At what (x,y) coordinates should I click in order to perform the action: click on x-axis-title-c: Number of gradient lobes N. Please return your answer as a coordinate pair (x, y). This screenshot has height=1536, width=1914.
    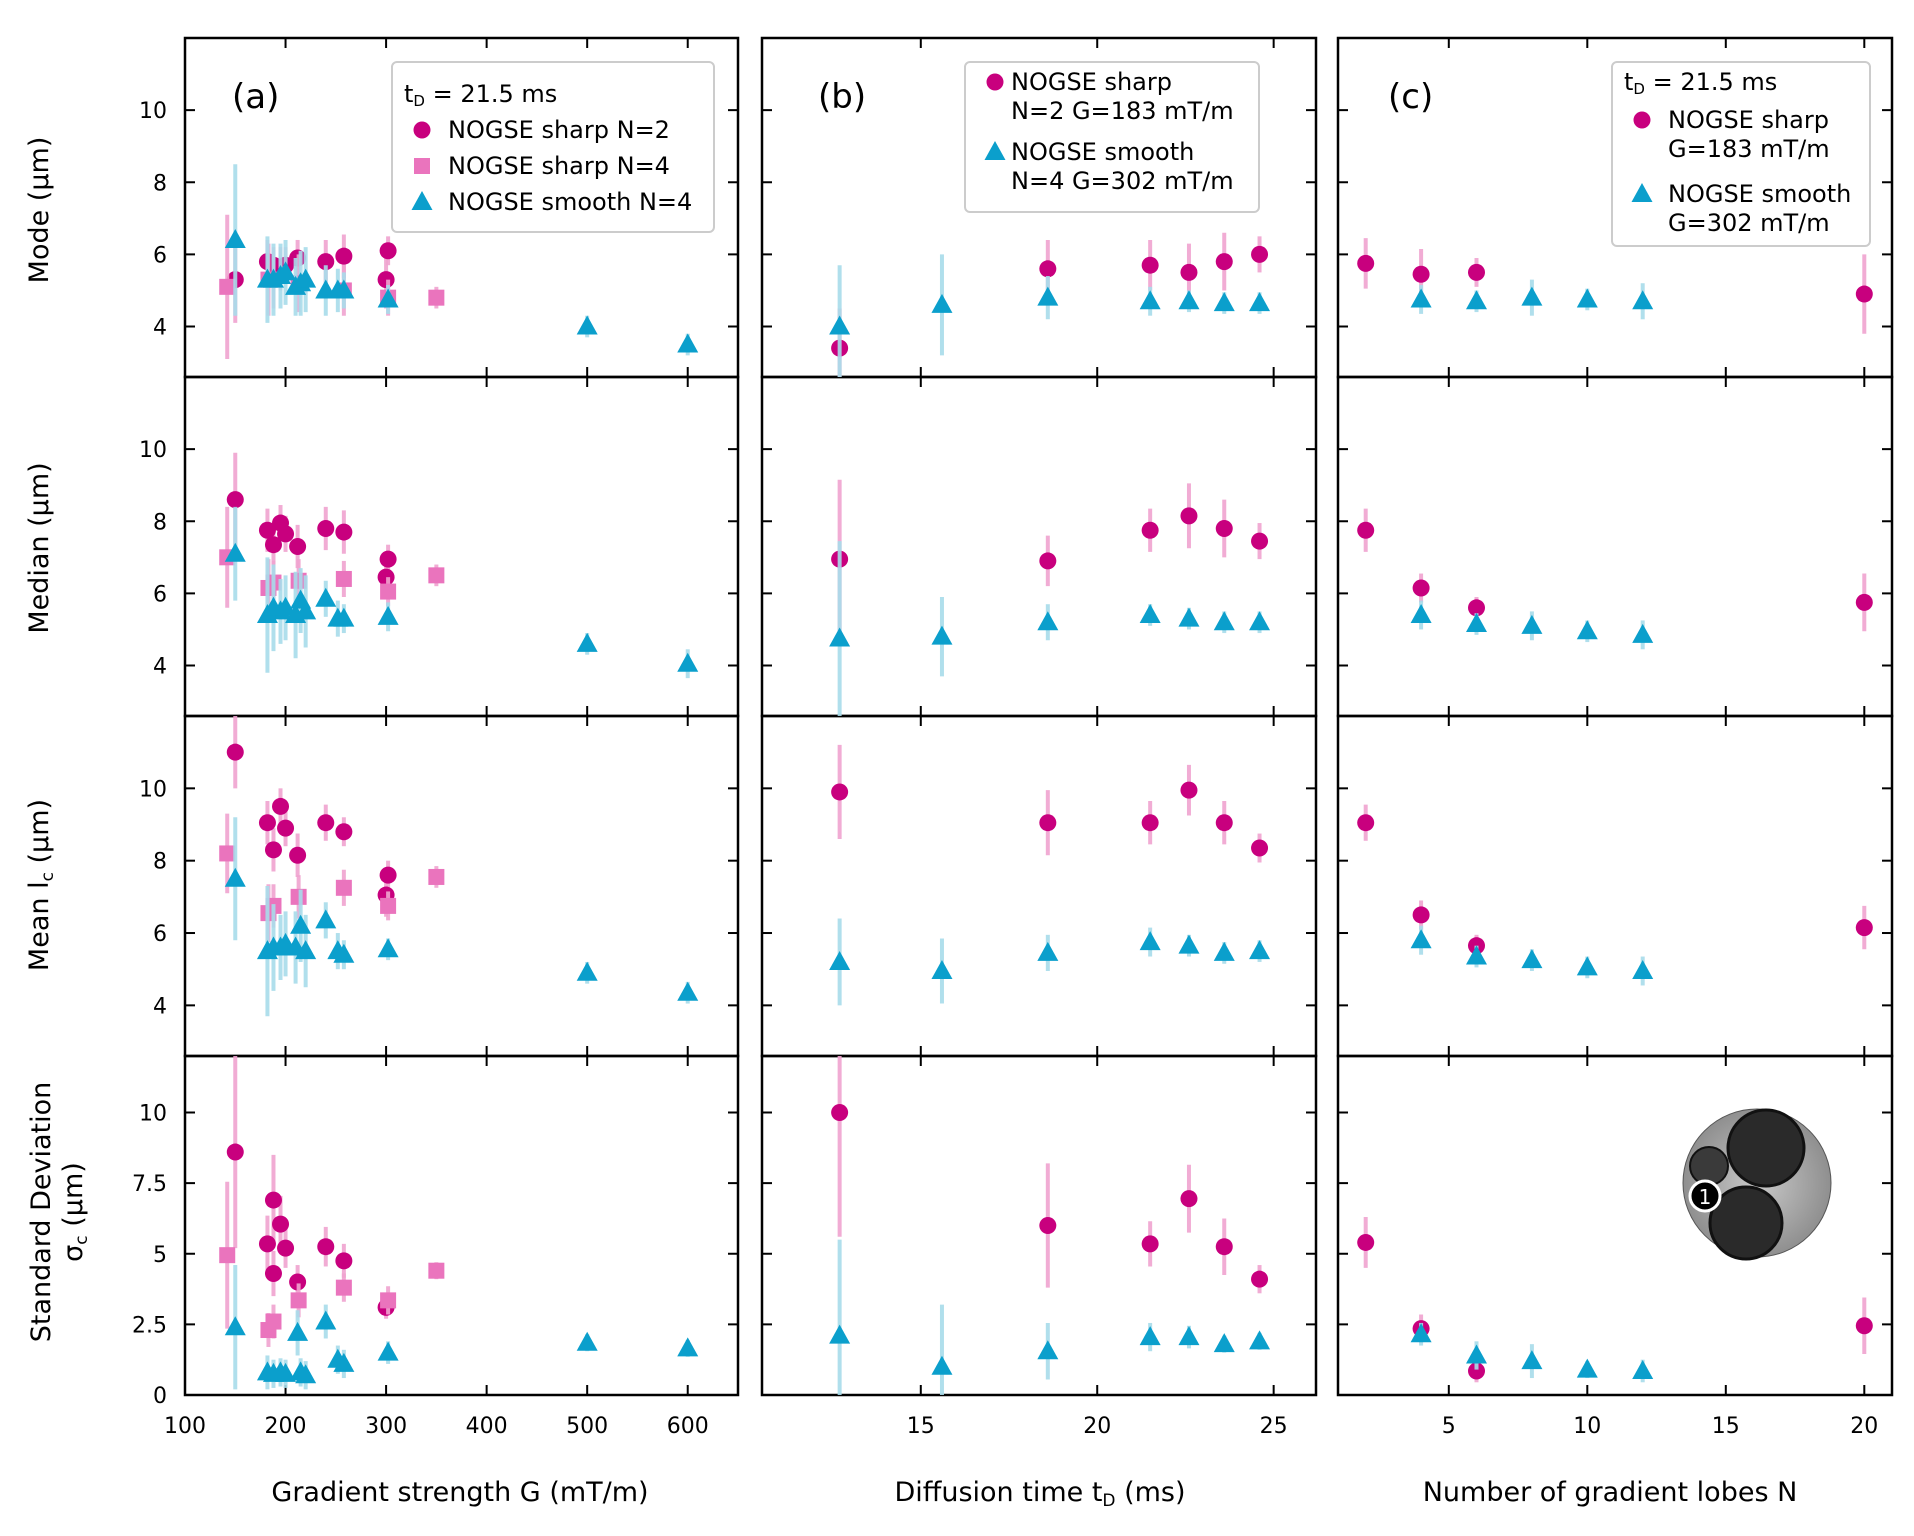
    Looking at the image, I should click on (1610, 1492).